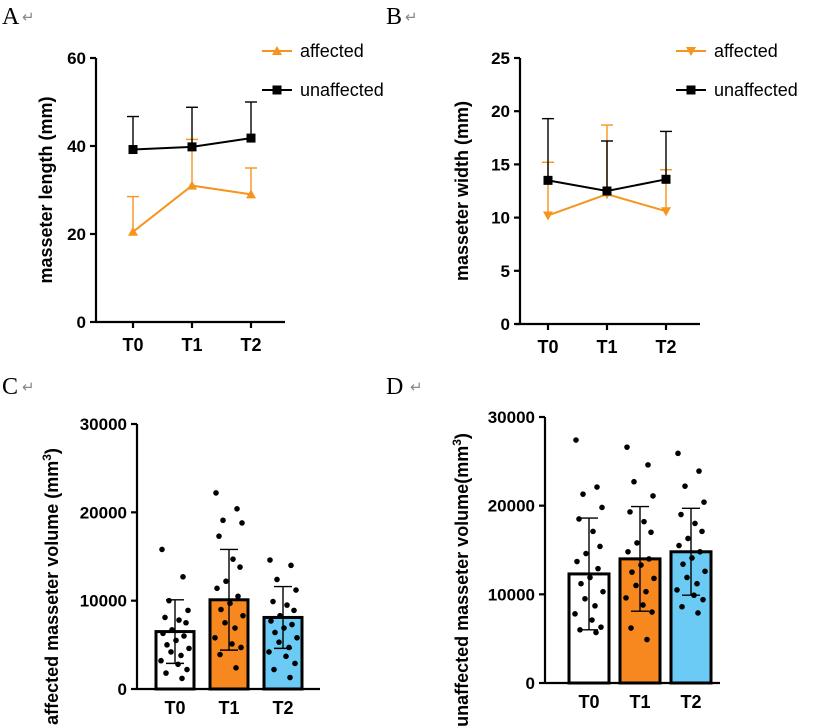  Describe the element at coordinates (511, 594) in the screenshot. I see `y-tick-label: 10000` at that location.